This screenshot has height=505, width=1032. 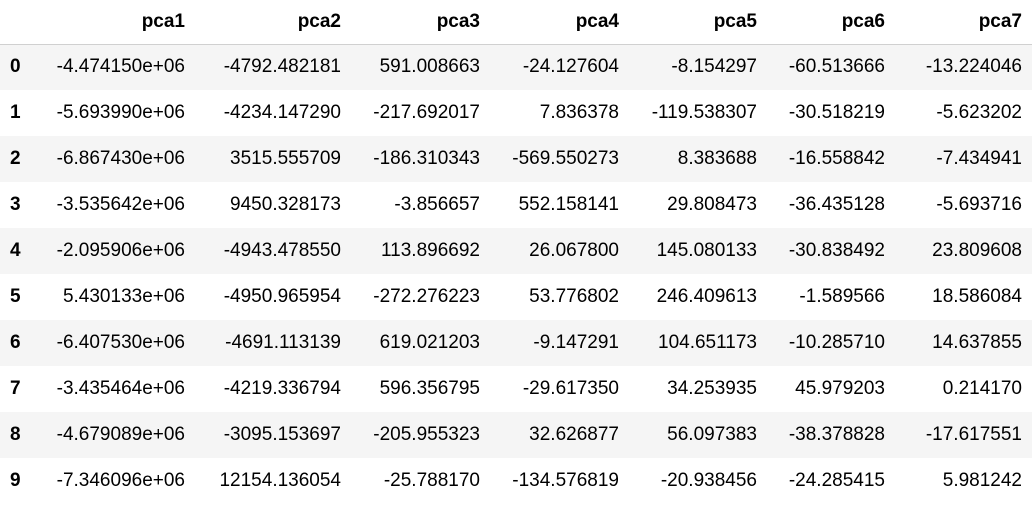 What do you see at coordinates (973, 434) in the screenshot?
I see `table-cell-pca7: -17.617551` at bounding box center [973, 434].